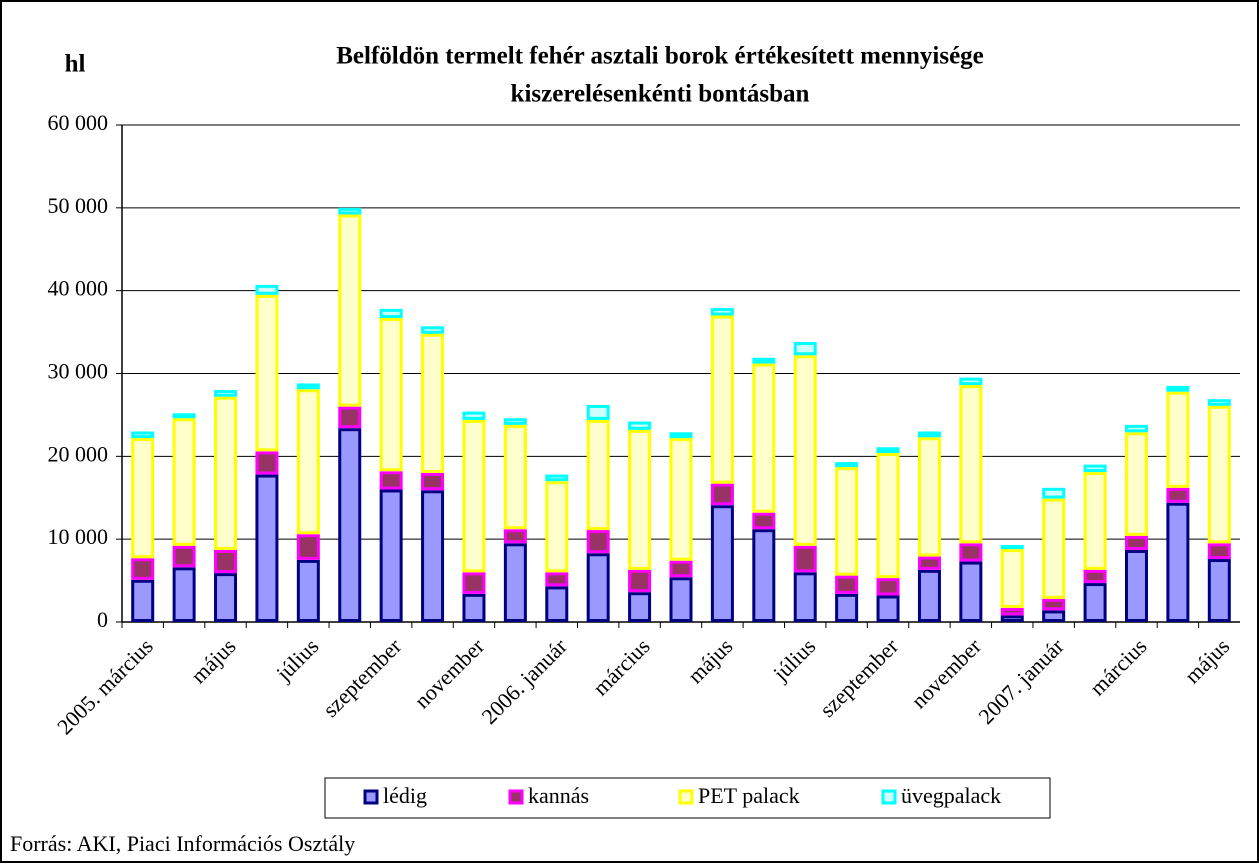 The height and width of the screenshot is (868, 1259). I want to click on y-axis-label: hl, so click(75, 64).